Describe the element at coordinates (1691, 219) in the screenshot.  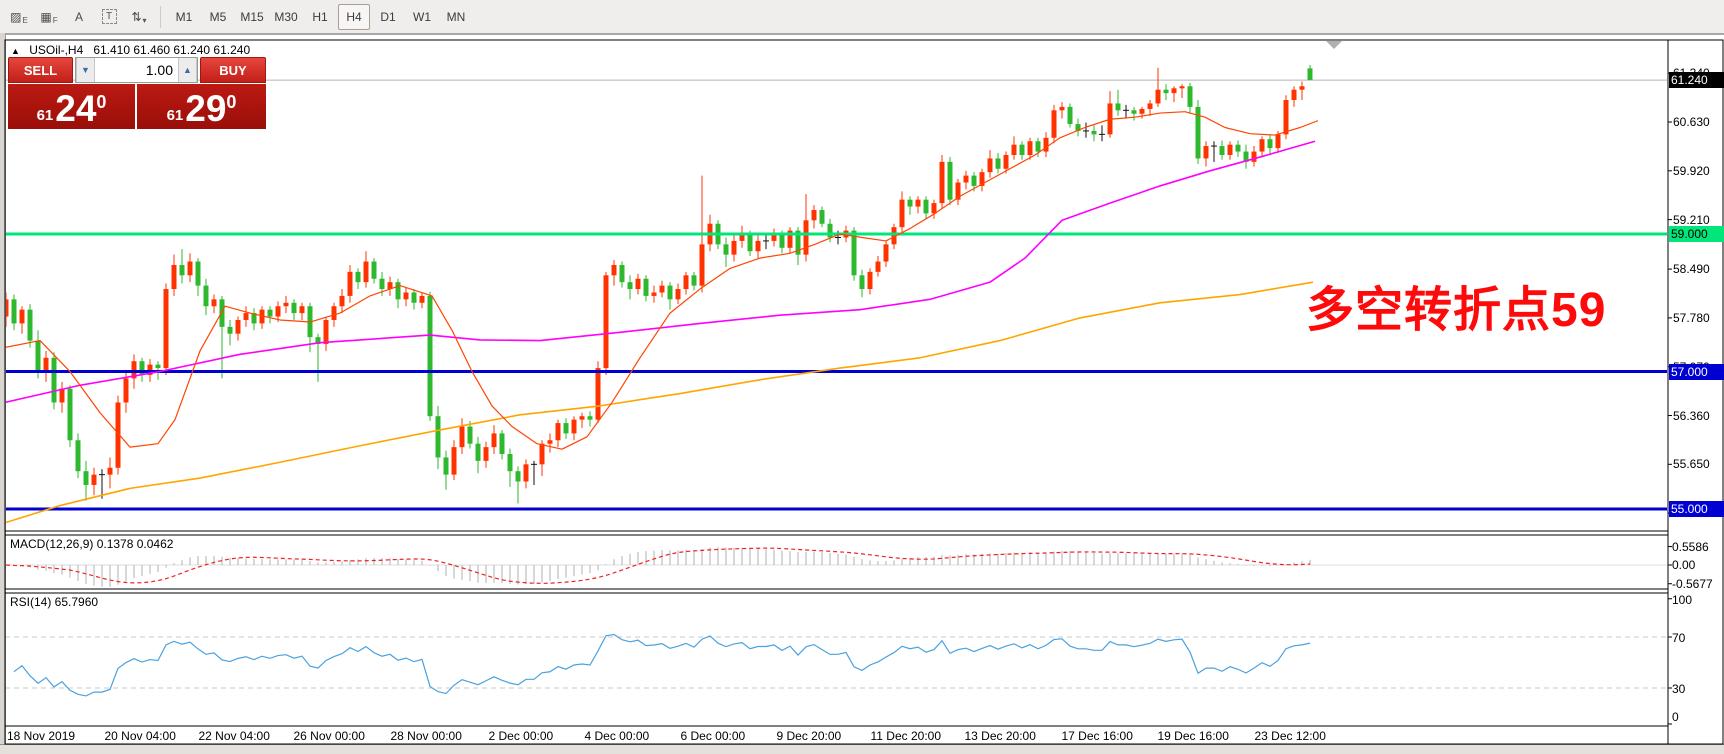
I see `price-tick-label: 59.210` at that location.